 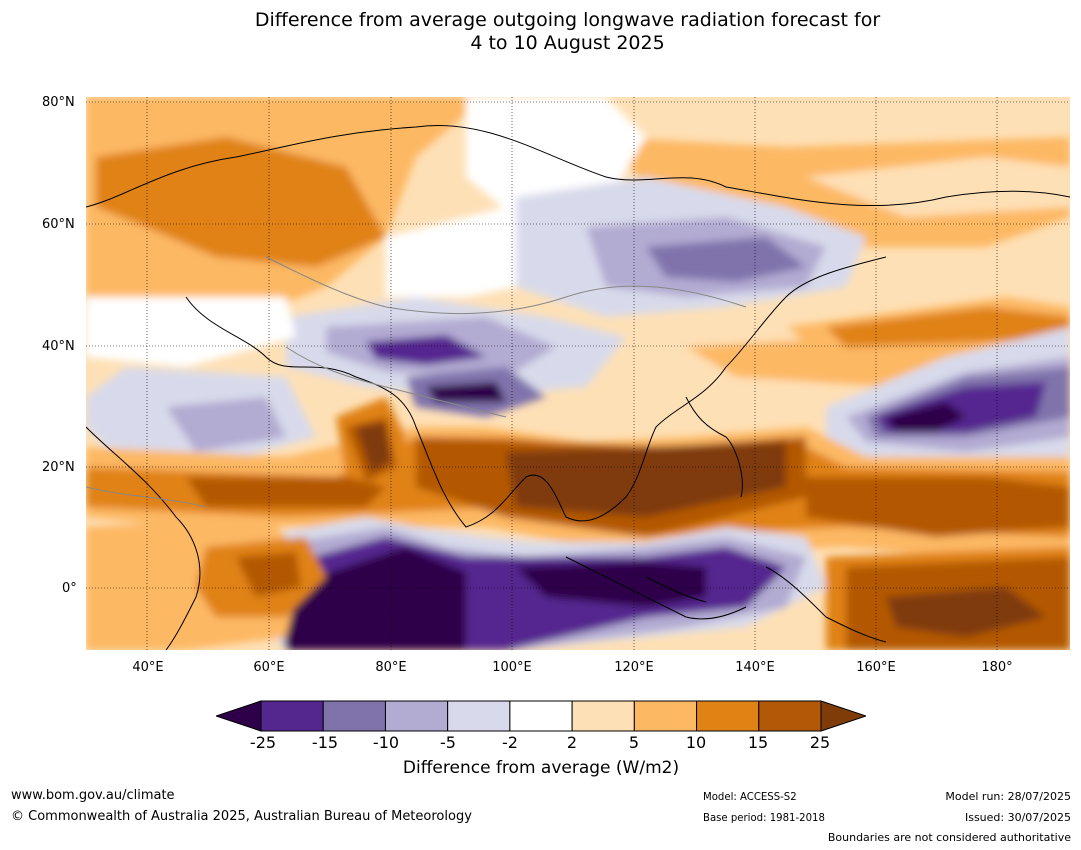 I want to click on colorbar-tick: -10, so click(x=386, y=742).